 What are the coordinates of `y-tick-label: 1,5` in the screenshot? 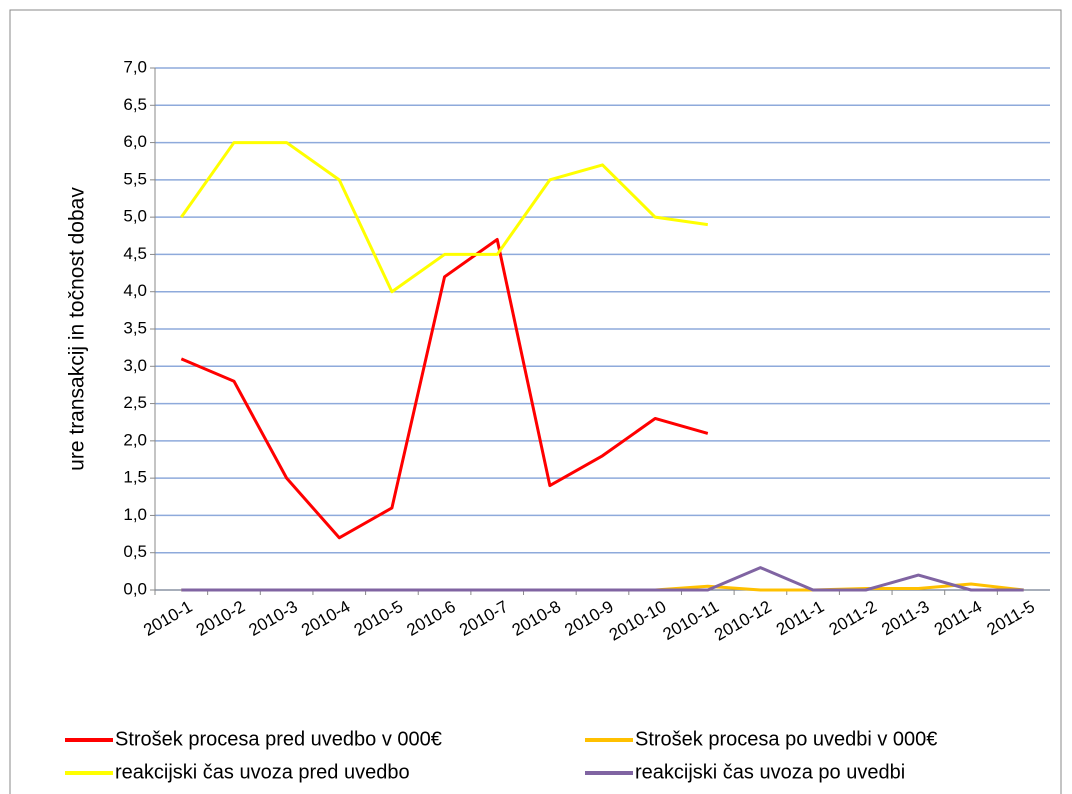 It's located at (135, 477).